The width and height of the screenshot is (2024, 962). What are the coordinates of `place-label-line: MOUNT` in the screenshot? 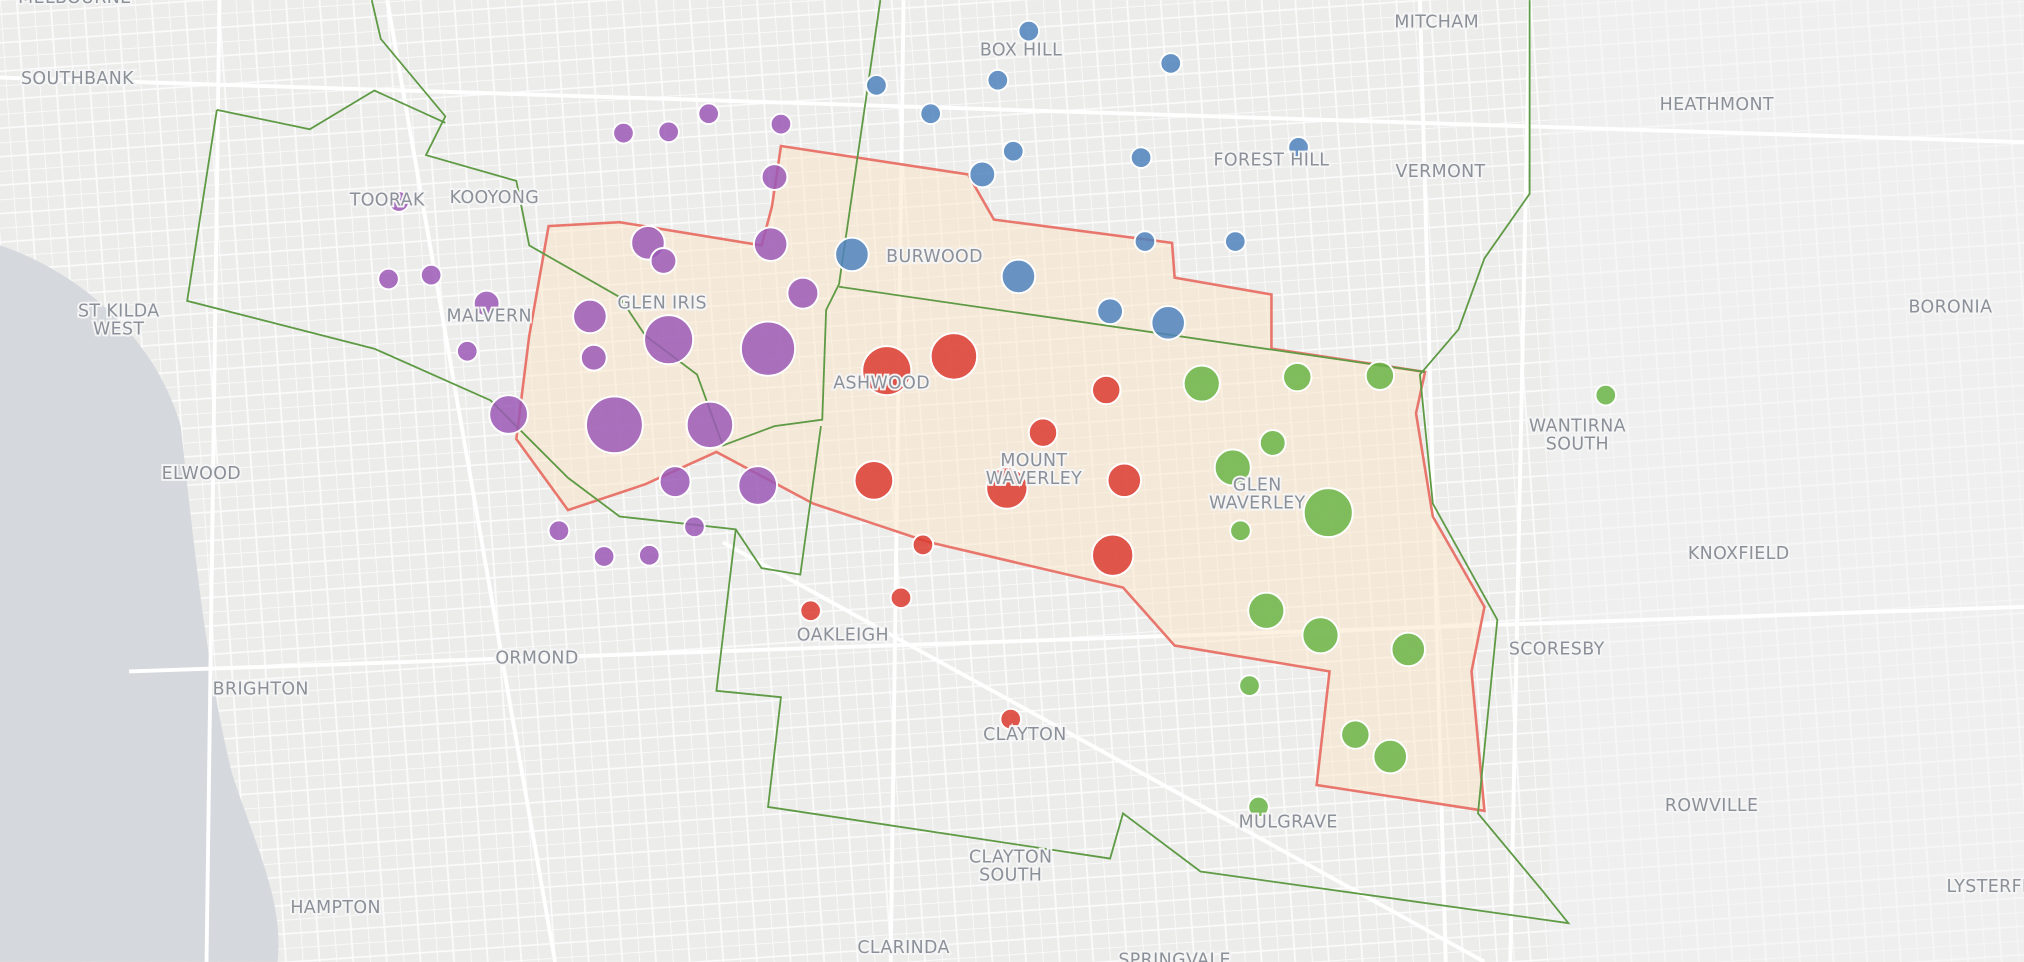 It's located at (1033, 461).